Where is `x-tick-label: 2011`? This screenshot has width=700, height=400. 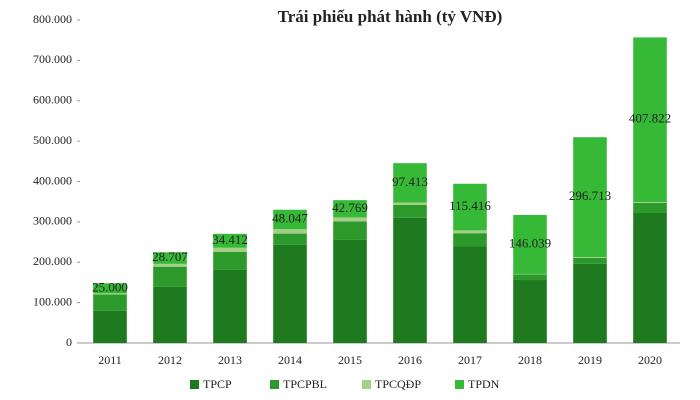 x-tick-label: 2011 is located at coordinates (110, 360).